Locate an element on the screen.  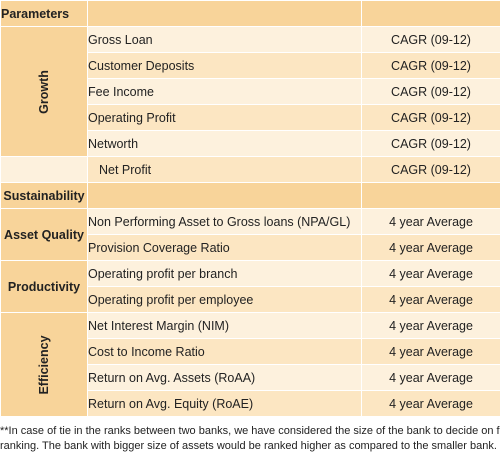
param-roae: Return on Avg. Equity (RoAE) is located at coordinates (224, 403).